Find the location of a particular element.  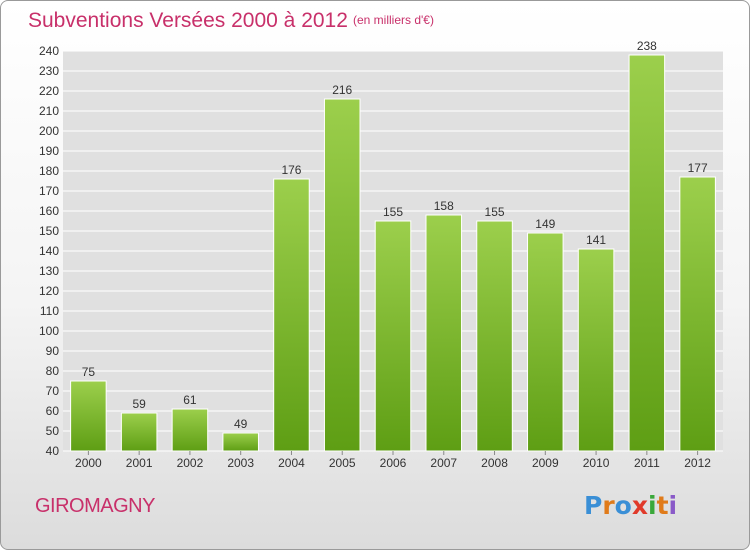

y-tick-label: 140 is located at coordinates (49, 251).